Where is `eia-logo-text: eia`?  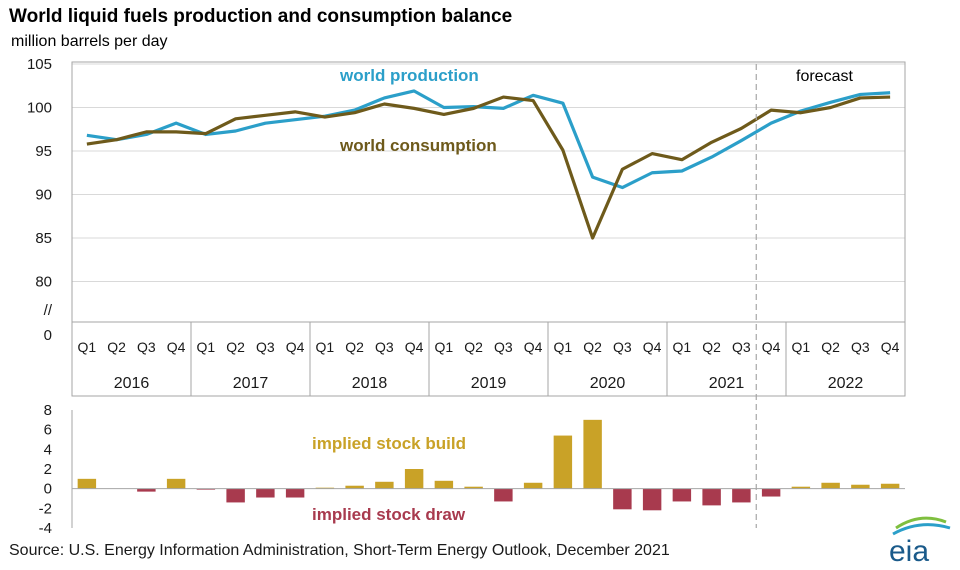 eia-logo-text: eia is located at coordinates (909, 551).